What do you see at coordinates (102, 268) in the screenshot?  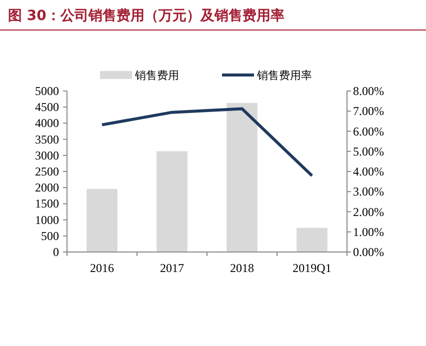 I see `x-tick-label: 2016` at bounding box center [102, 268].